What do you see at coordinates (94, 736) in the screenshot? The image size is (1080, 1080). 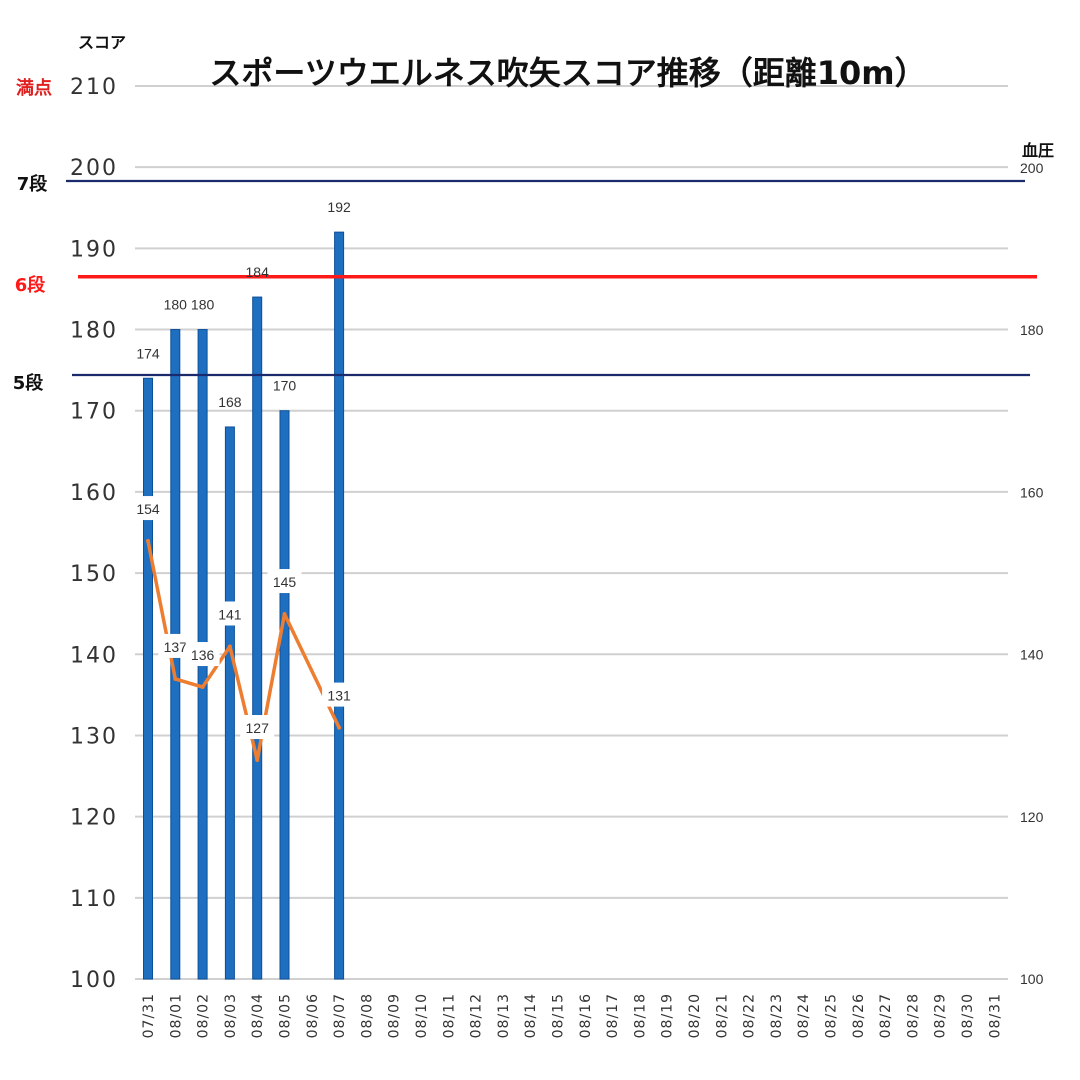 I see `y-tick-label-130: 130` at bounding box center [94, 736].